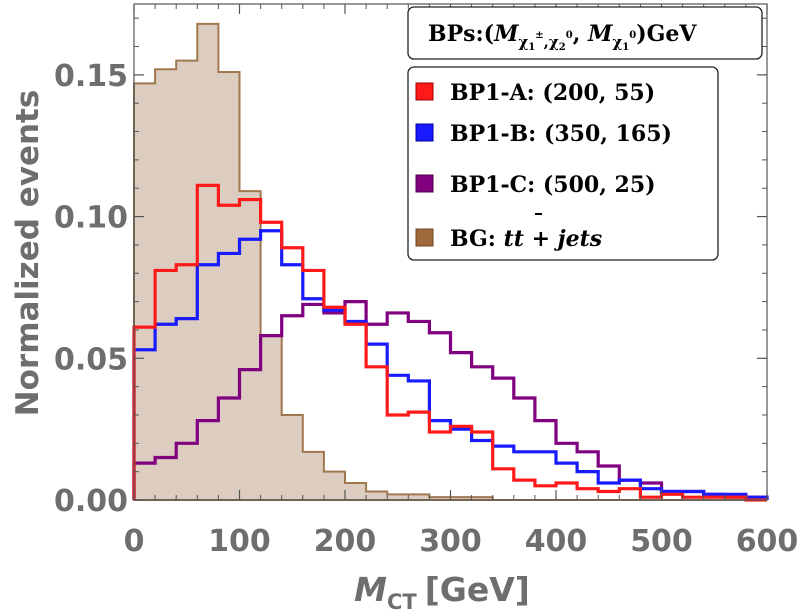 Image resolution: width=800 pixels, height=616 pixels. I want to click on legend-header: BPs:(Mχ1±,χ20, Mχ10)GeV, so click(585, 33).